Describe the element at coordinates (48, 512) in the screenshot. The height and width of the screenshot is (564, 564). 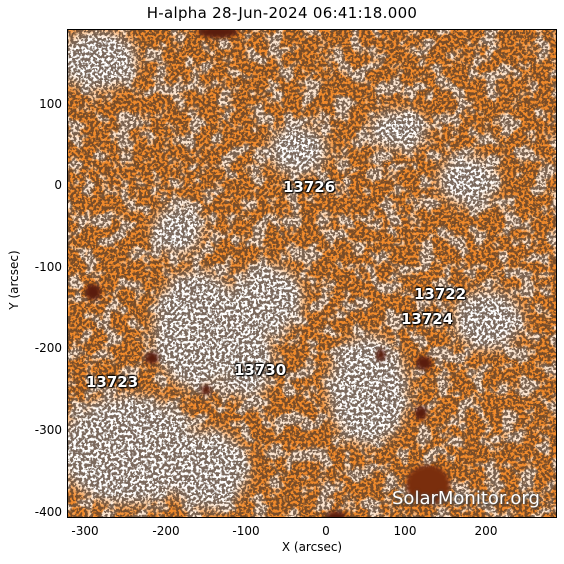
I see `y-tick-label: -400` at that location.